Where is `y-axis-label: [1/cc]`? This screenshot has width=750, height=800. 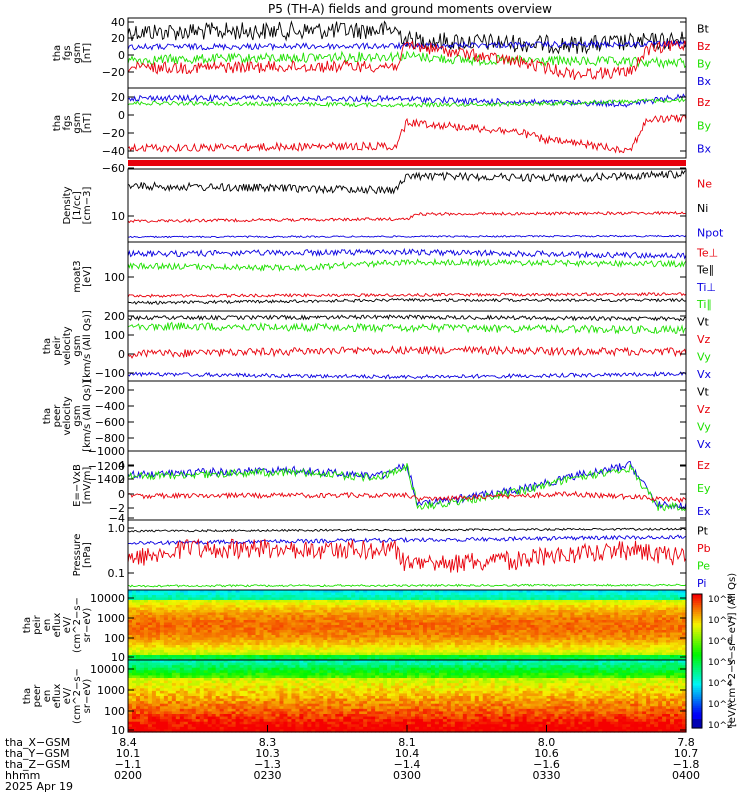
y-axis-label: [1/cc] is located at coordinates (77, 205).